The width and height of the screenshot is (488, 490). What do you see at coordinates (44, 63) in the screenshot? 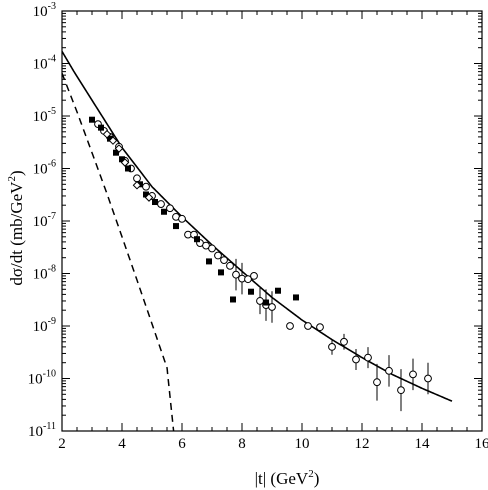
I see `y-tick-label: 10⁻⁴` at bounding box center [44, 63].